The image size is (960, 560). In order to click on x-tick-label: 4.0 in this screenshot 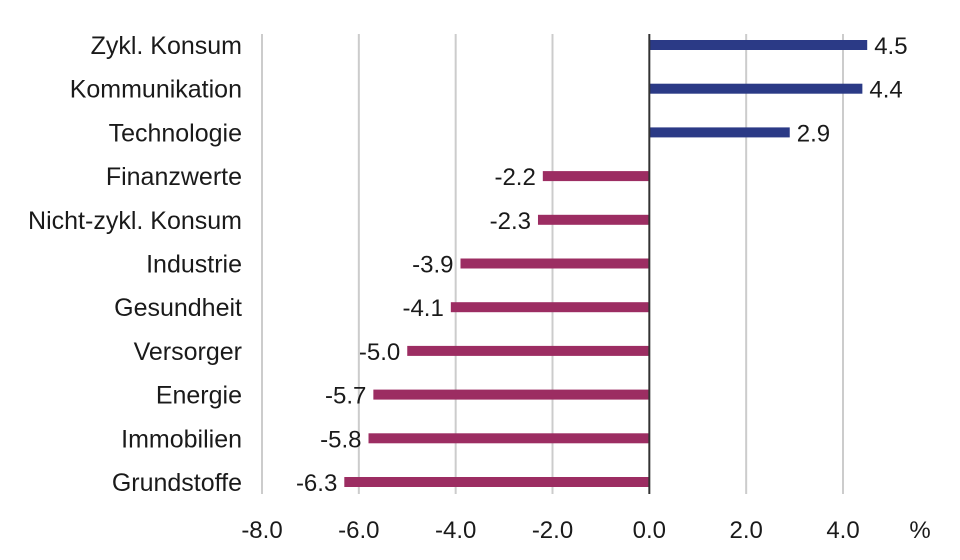, I will do `click(842, 530)`.